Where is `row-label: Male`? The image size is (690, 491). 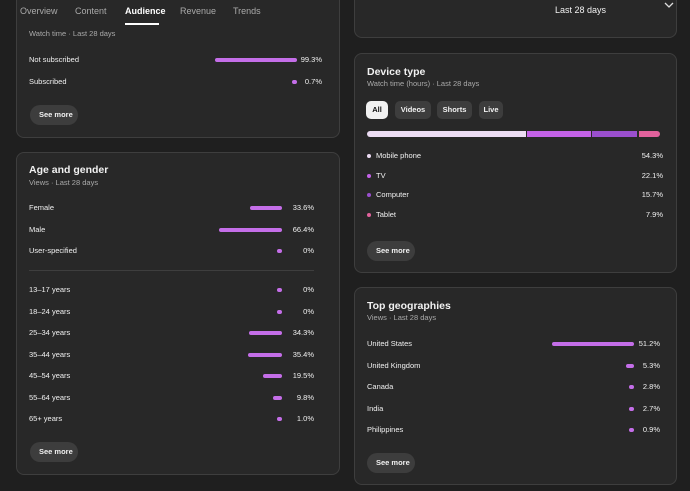 row-label: Male is located at coordinates (37, 229).